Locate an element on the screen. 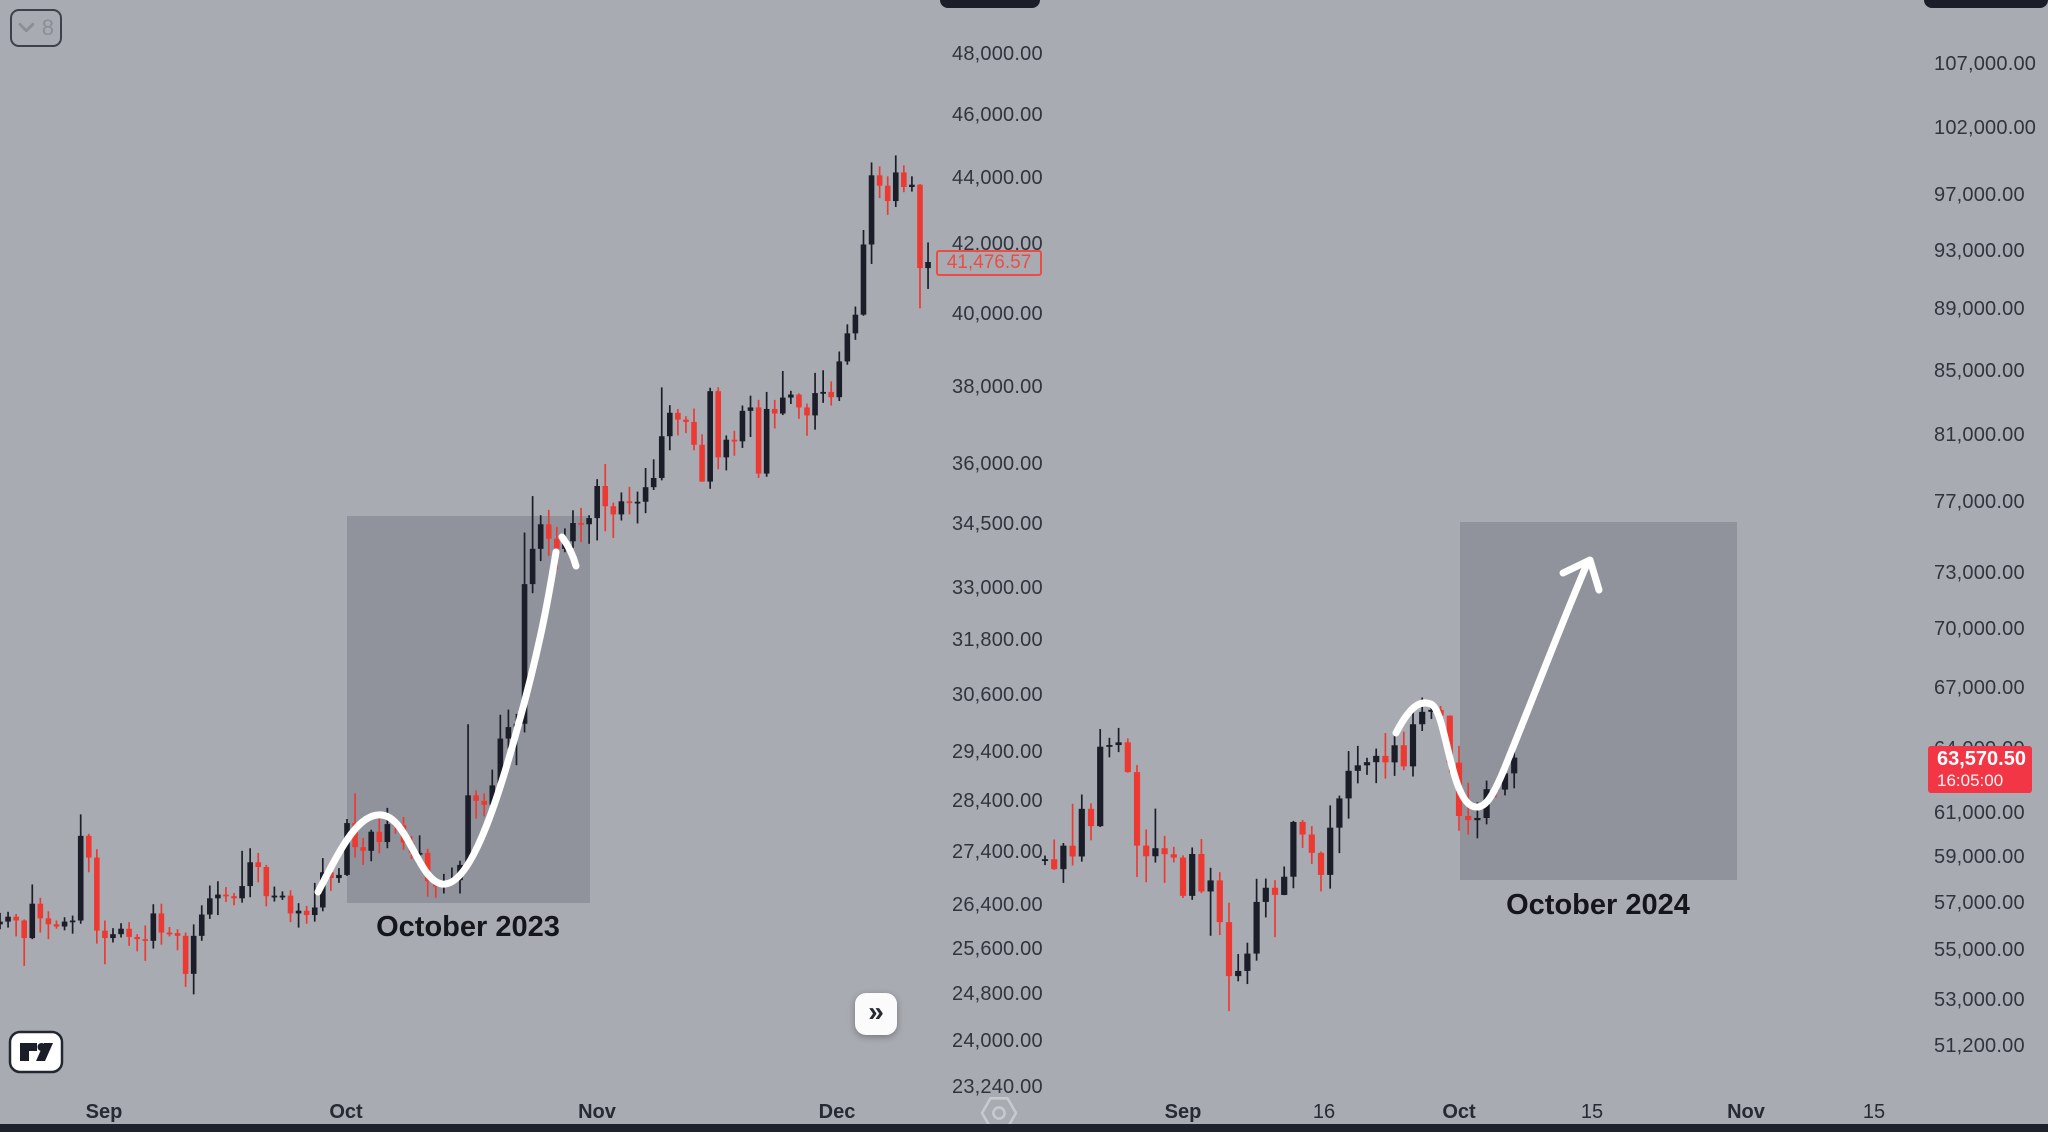 The height and width of the screenshot is (1132, 2048). tradingview-logo-icon is located at coordinates (36, 1052).